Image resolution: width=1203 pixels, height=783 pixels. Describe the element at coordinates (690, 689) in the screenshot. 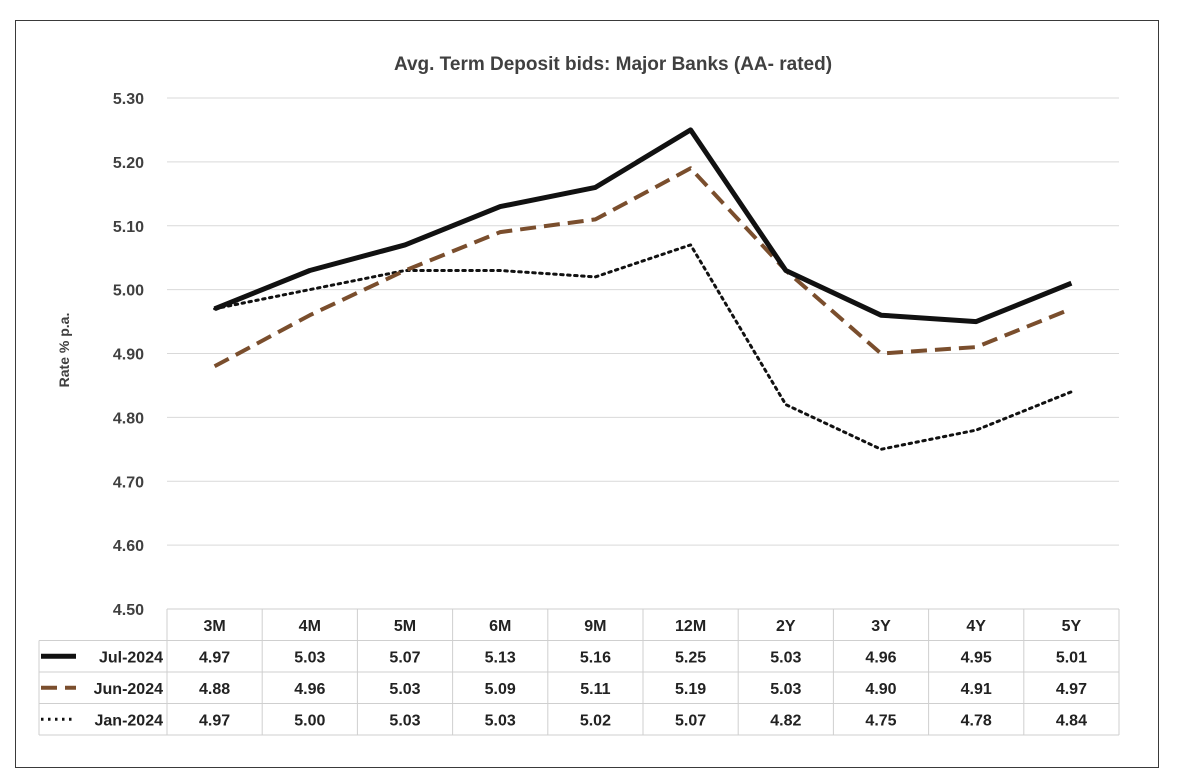

I see `table-cell-value: 5.19` at that location.